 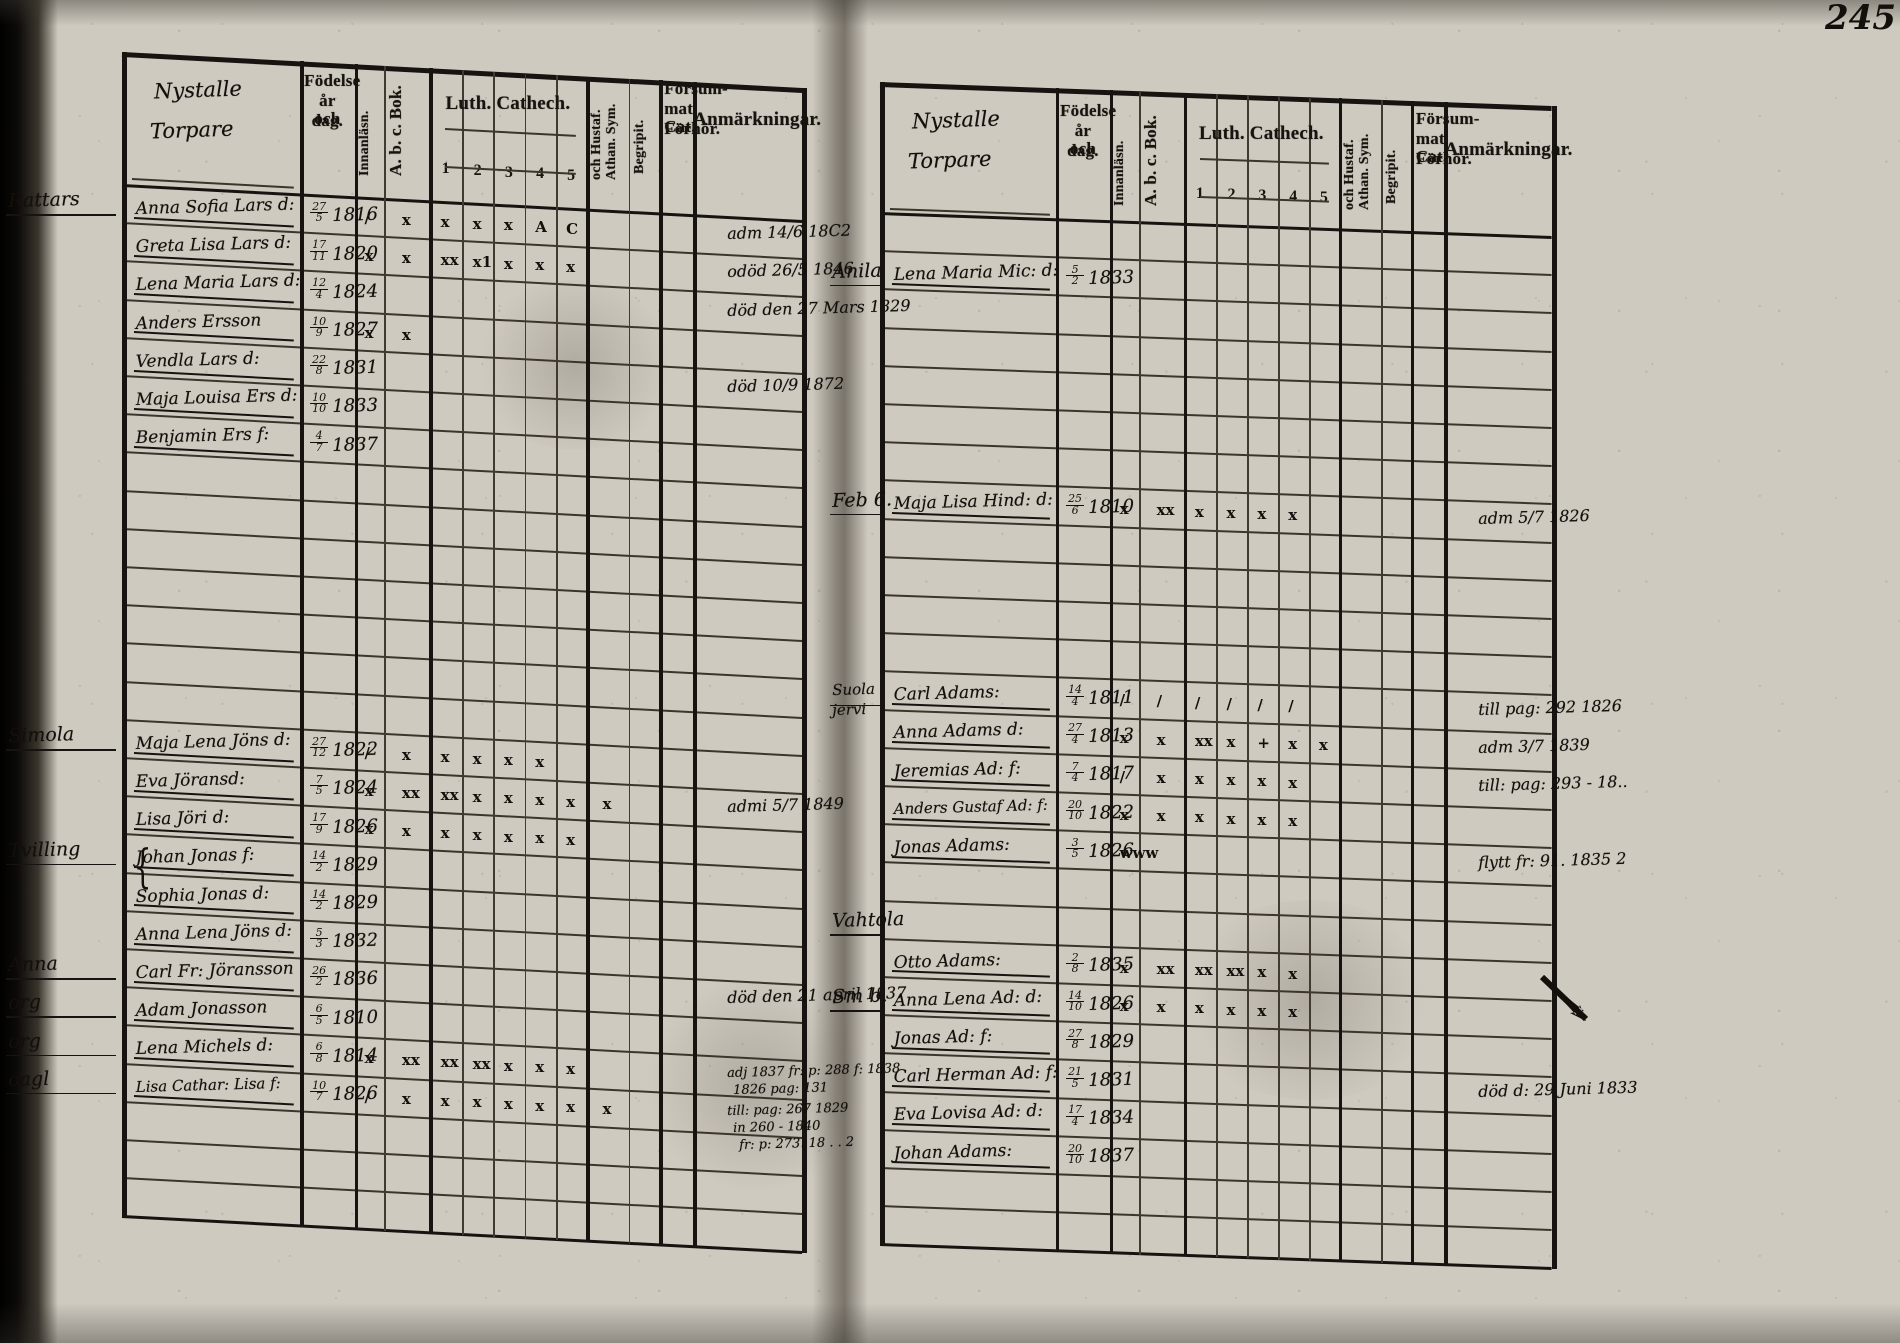 What do you see at coordinates (195, 857) in the screenshot?
I see `entry-name: Johan Jonas f:` at bounding box center [195, 857].